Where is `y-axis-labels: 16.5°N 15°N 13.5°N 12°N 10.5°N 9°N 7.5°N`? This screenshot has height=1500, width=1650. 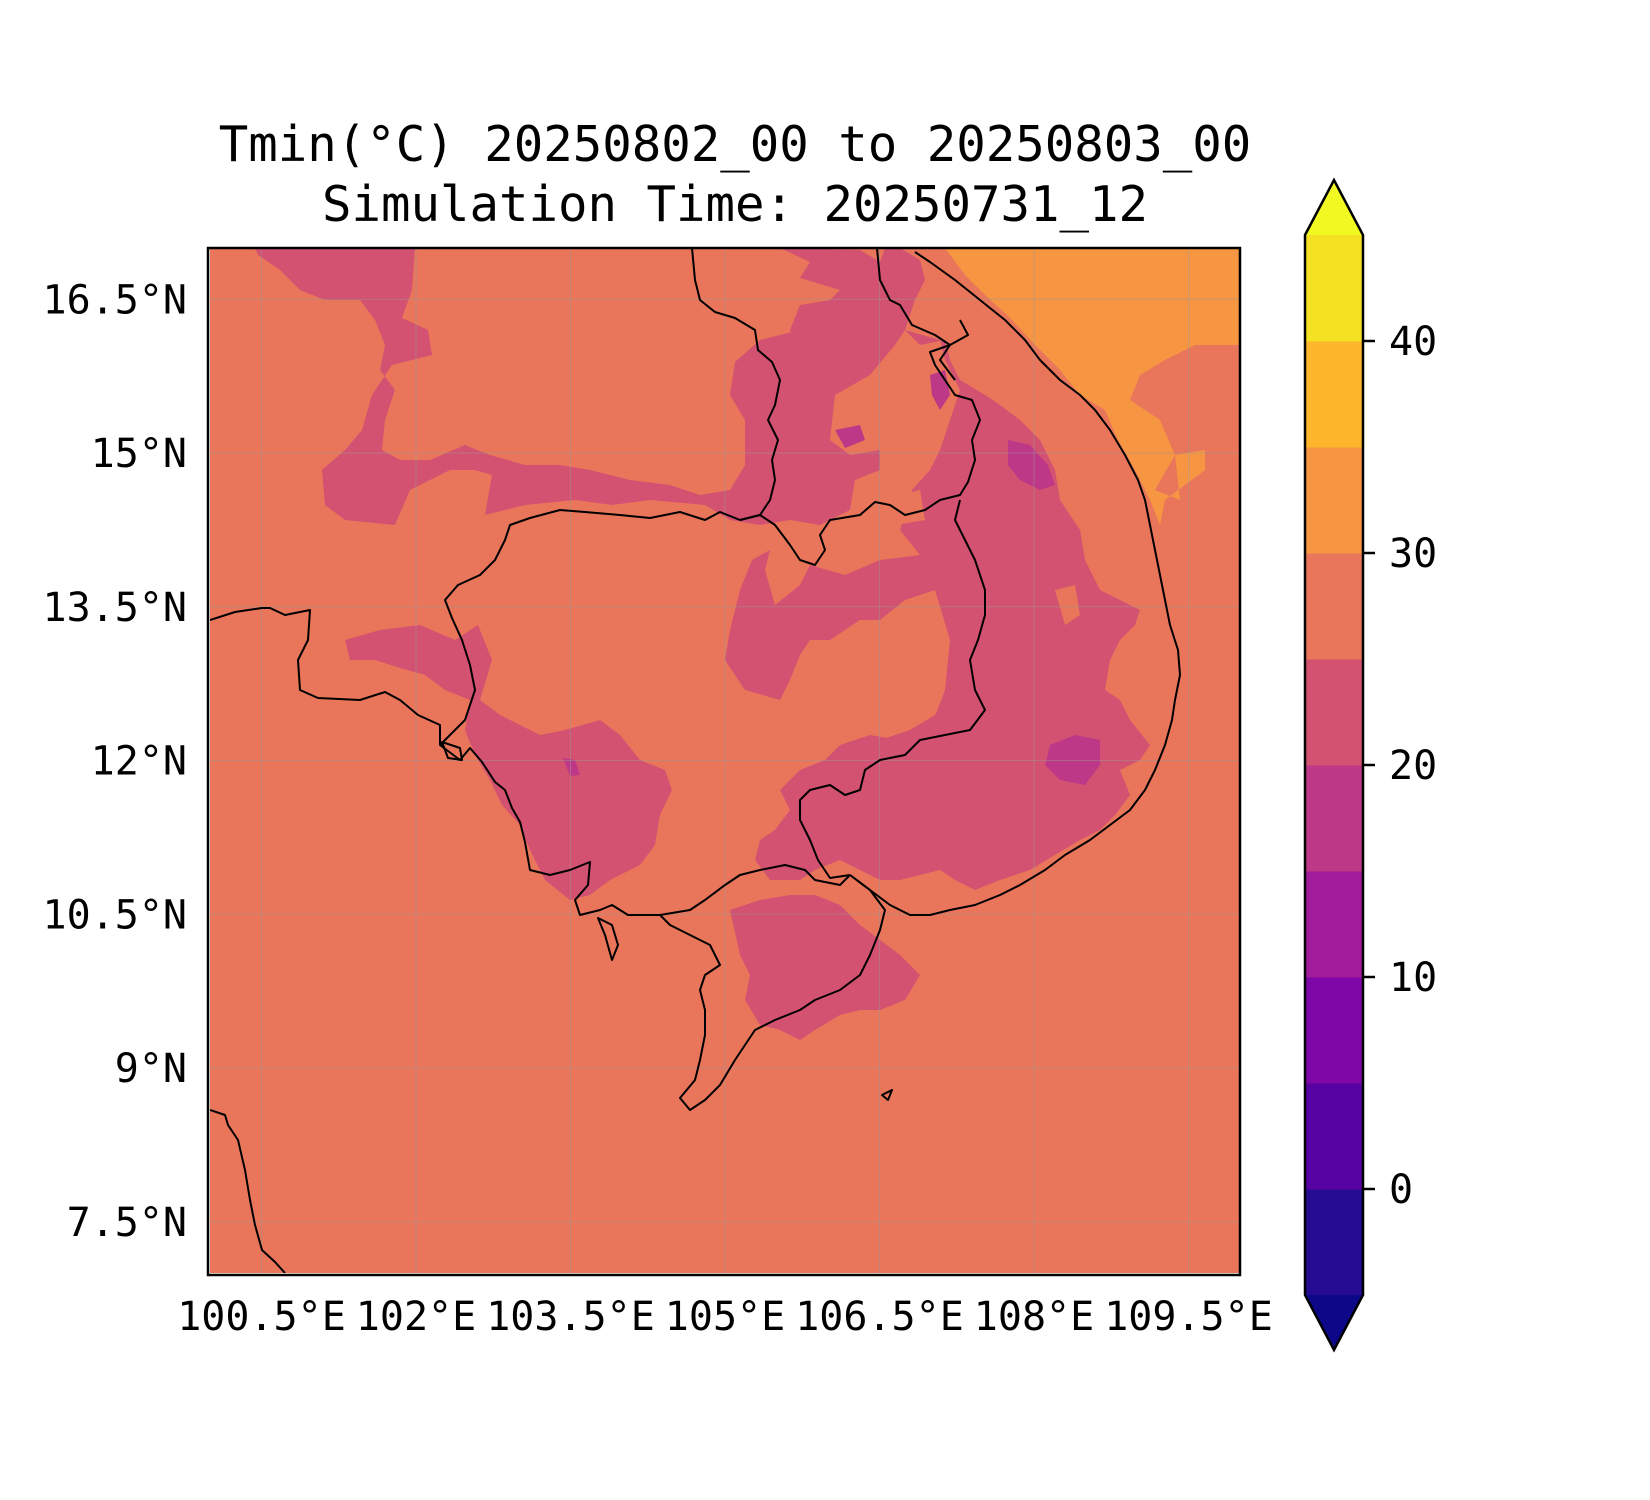 y-axis-labels: 16.5°N 15°N 13.5°N 12°N 10.5°N 9°N 7.5°N is located at coordinates (115, 761).